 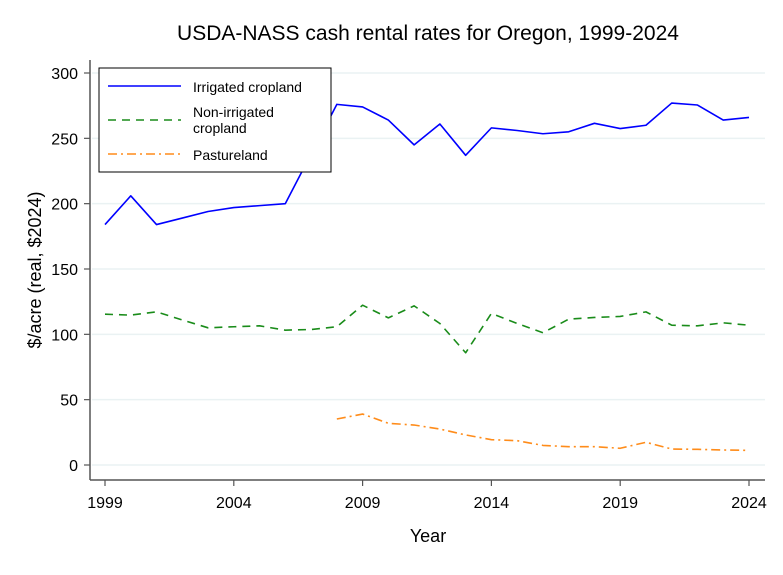 What do you see at coordinates (233, 112) in the screenshot?
I see `legend-label-non-irrigated-line1: Non-irrigated` at bounding box center [233, 112].